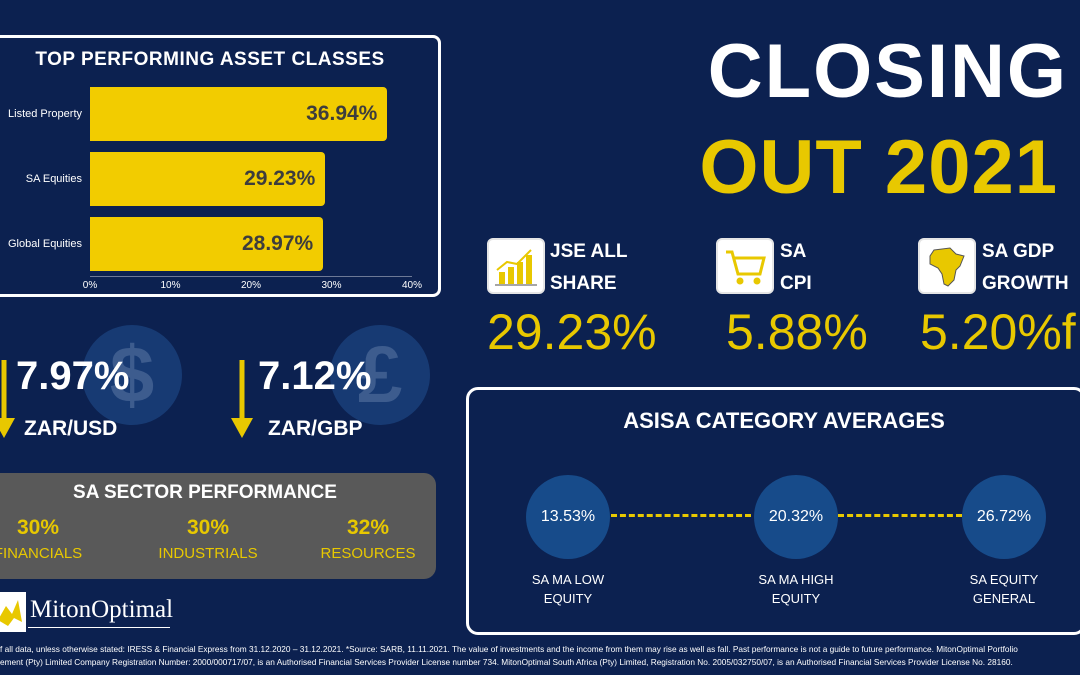 The image size is (1080, 675). Describe the element at coordinates (797, 332) in the screenshot. I see `cpi-value: 5.88%` at that location.